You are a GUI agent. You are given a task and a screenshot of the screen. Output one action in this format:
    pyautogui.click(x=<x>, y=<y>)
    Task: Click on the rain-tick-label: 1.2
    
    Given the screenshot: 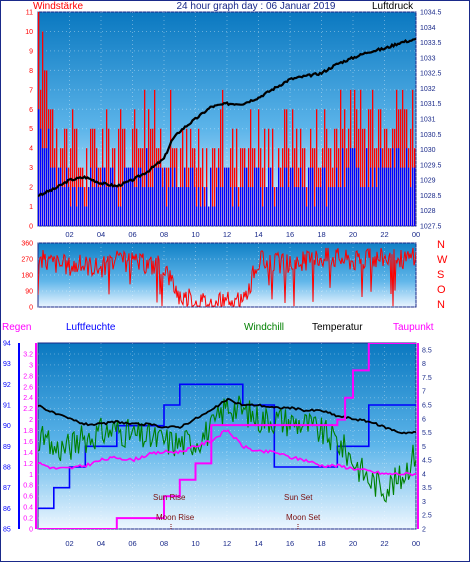 What is the action you would take?
    pyautogui.click(x=28, y=464)
    